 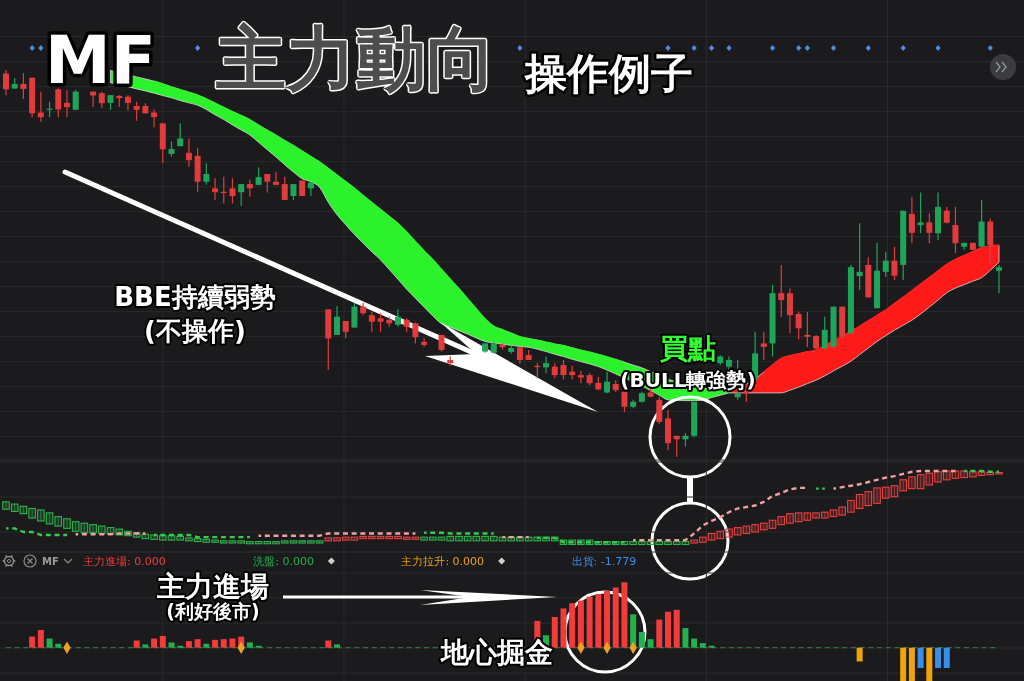 What do you see at coordinates (443, 561) in the screenshot?
I see `text: 主力拉升: 0.000` at bounding box center [443, 561].